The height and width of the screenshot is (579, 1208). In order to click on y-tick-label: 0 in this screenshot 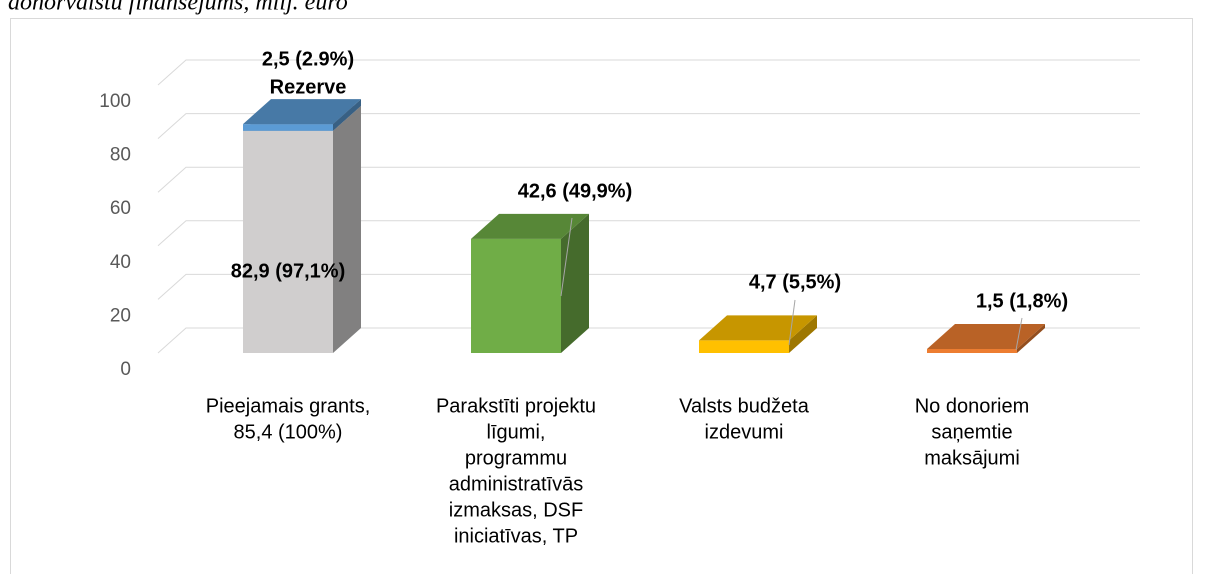, I will do `click(125, 369)`.